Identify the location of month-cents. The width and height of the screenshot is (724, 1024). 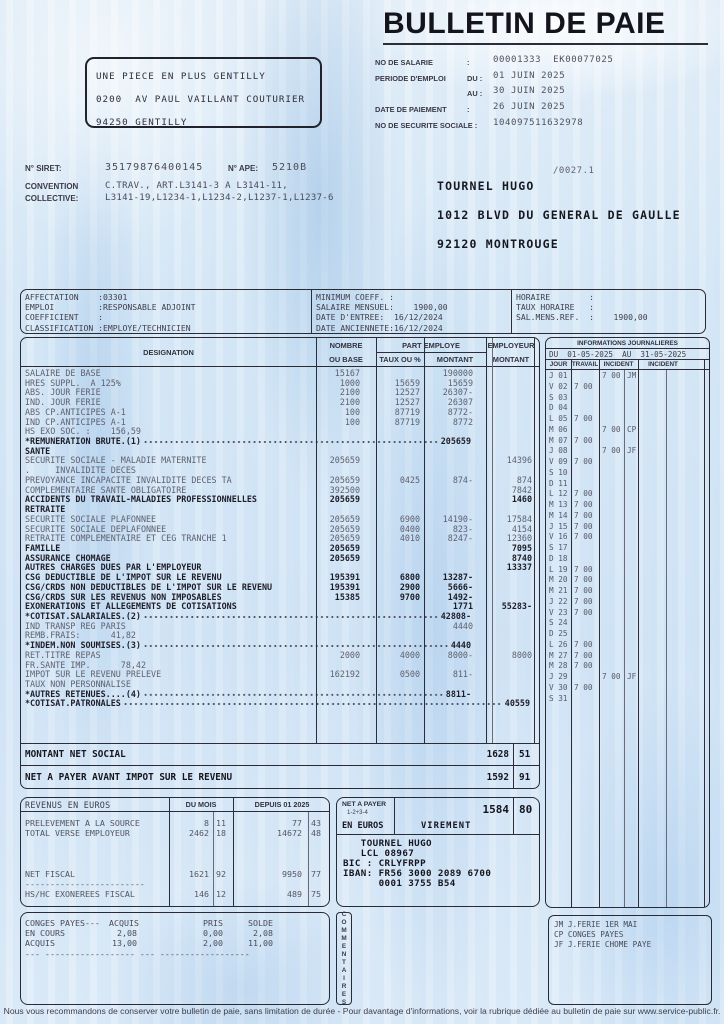
(223, 843).